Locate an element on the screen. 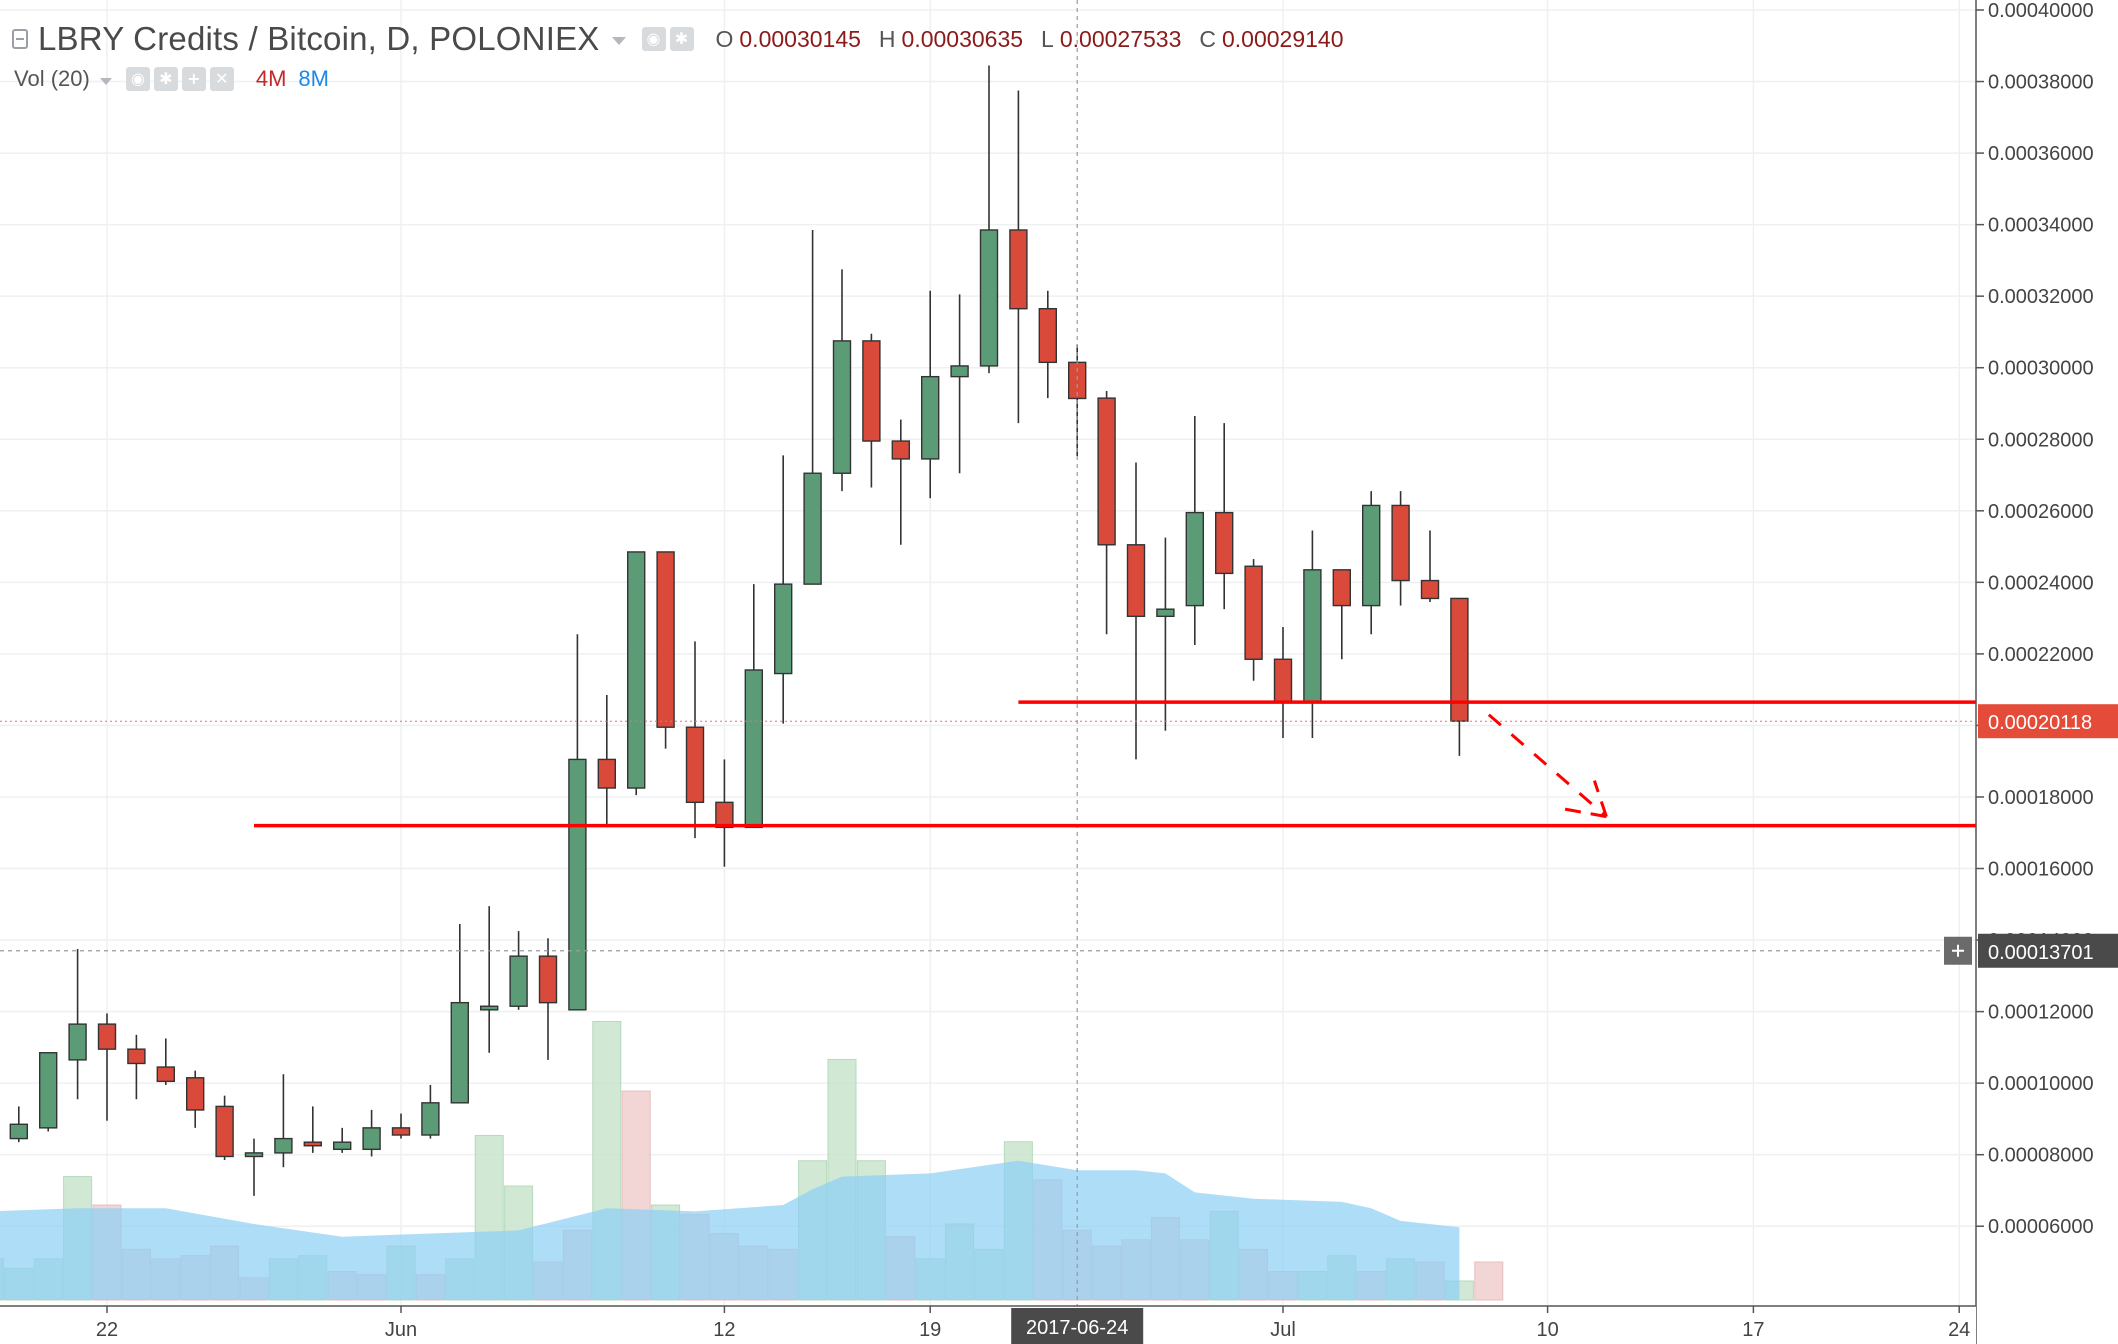 Image resolution: width=2118 pixels, height=1344 pixels. projection-arrow is located at coordinates (1547, 765).